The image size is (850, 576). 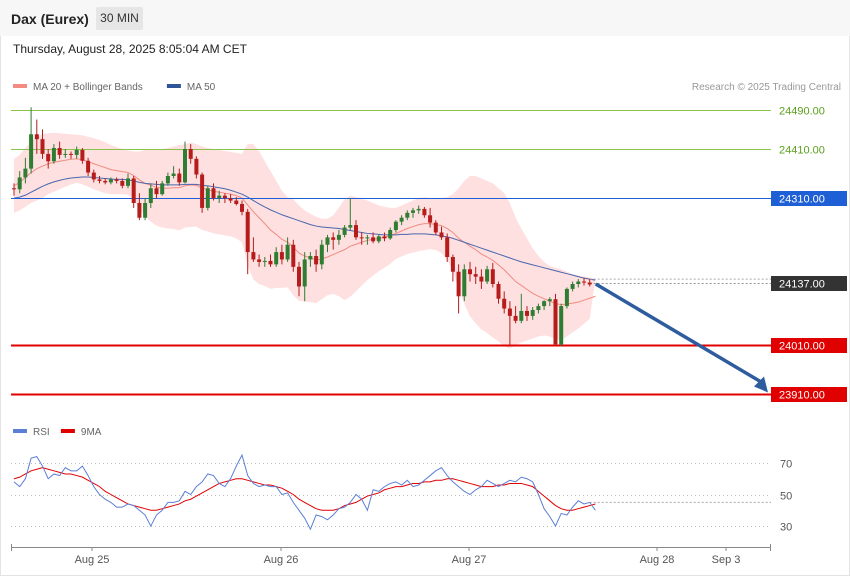 What do you see at coordinates (130, 49) in the screenshot?
I see `timestamp: Thursday, August 28, 2025 8:05:04 AM CET` at bounding box center [130, 49].